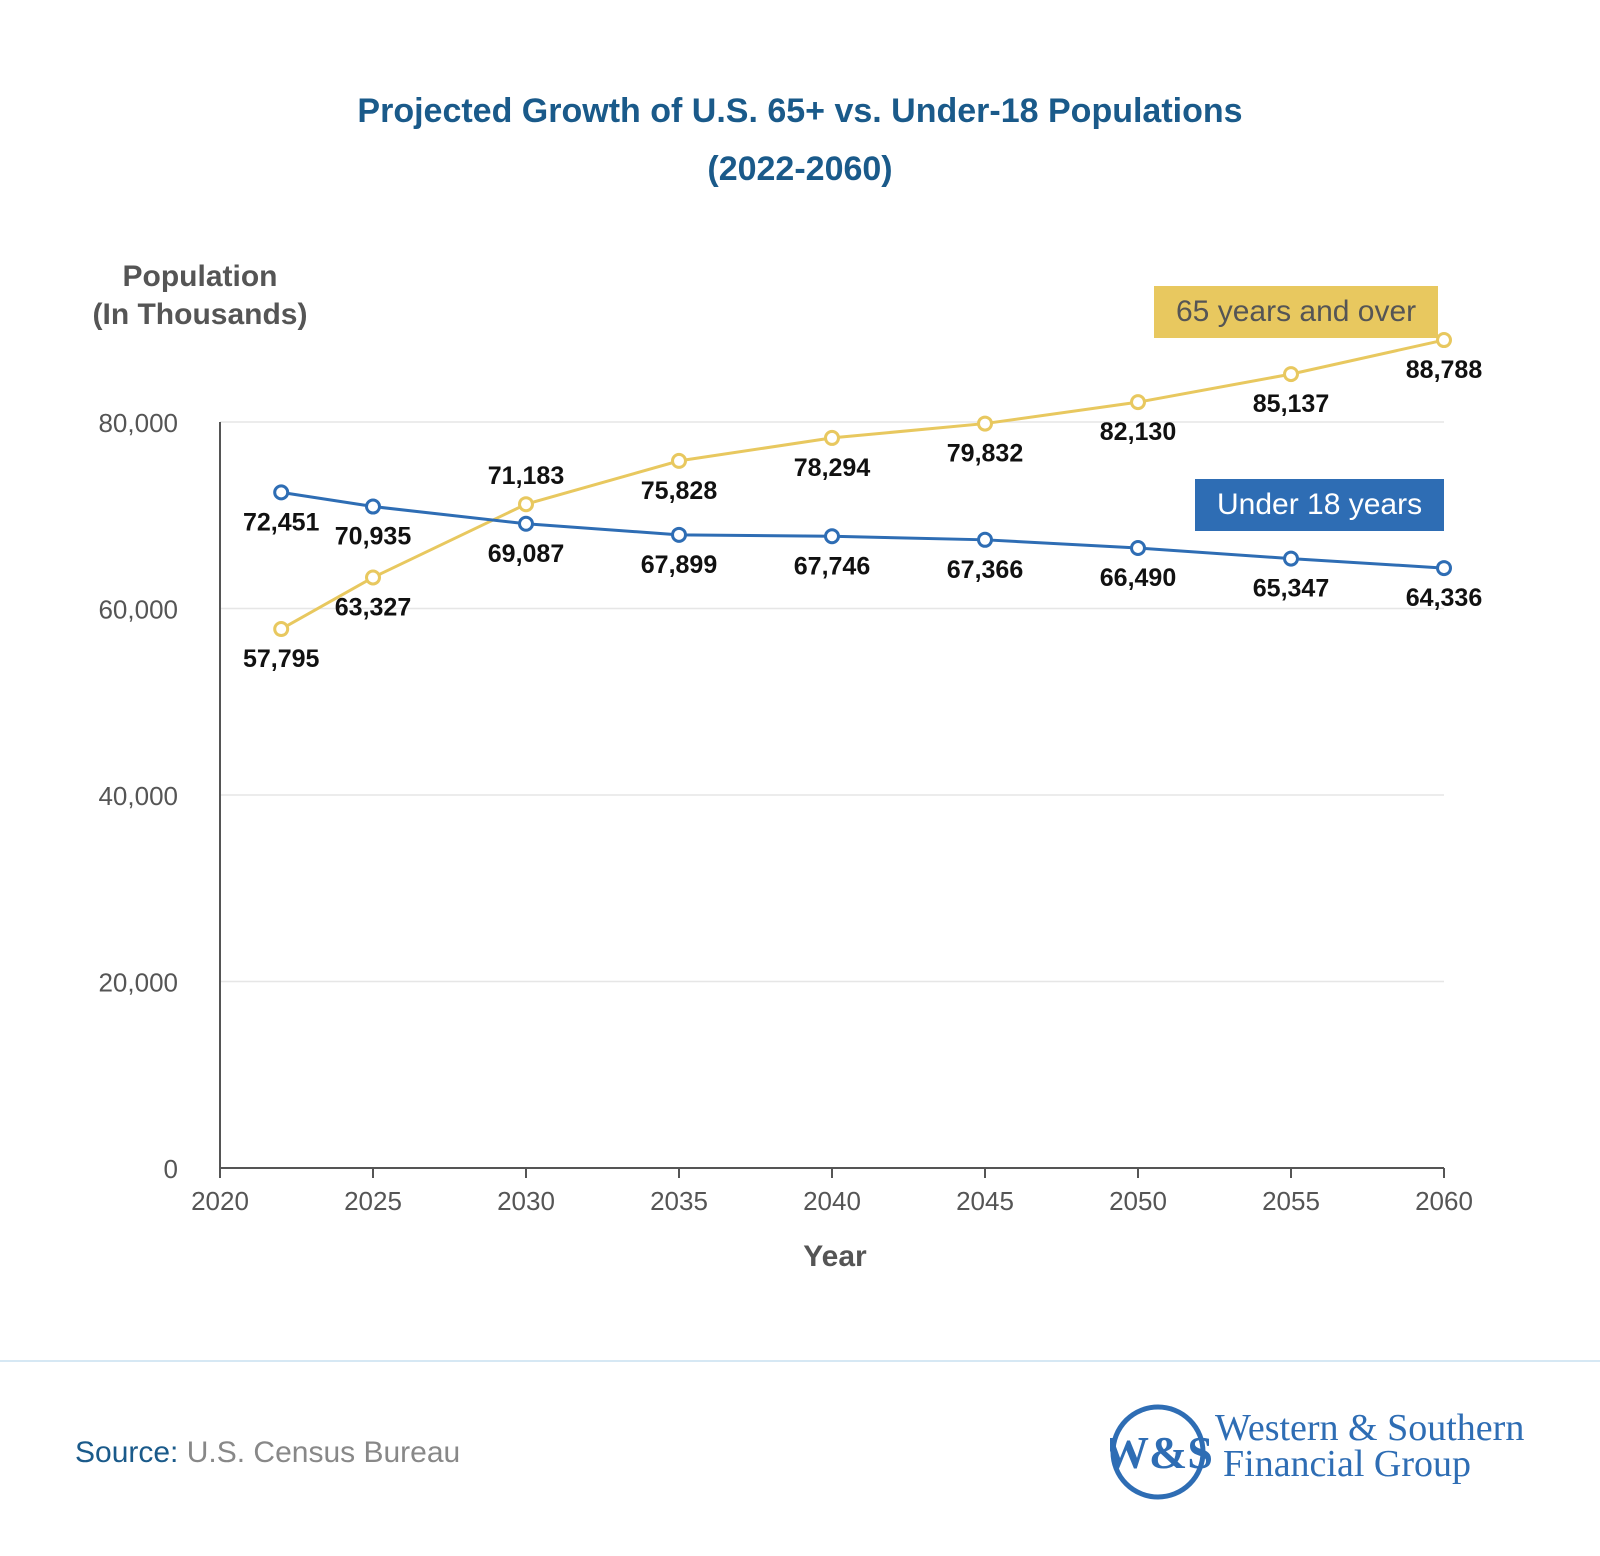 This screenshot has width=1600, height=1556. What do you see at coordinates (1444, 598) in the screenshot?
I see `data-label: 64,336` at bounding box center [1444, 598].